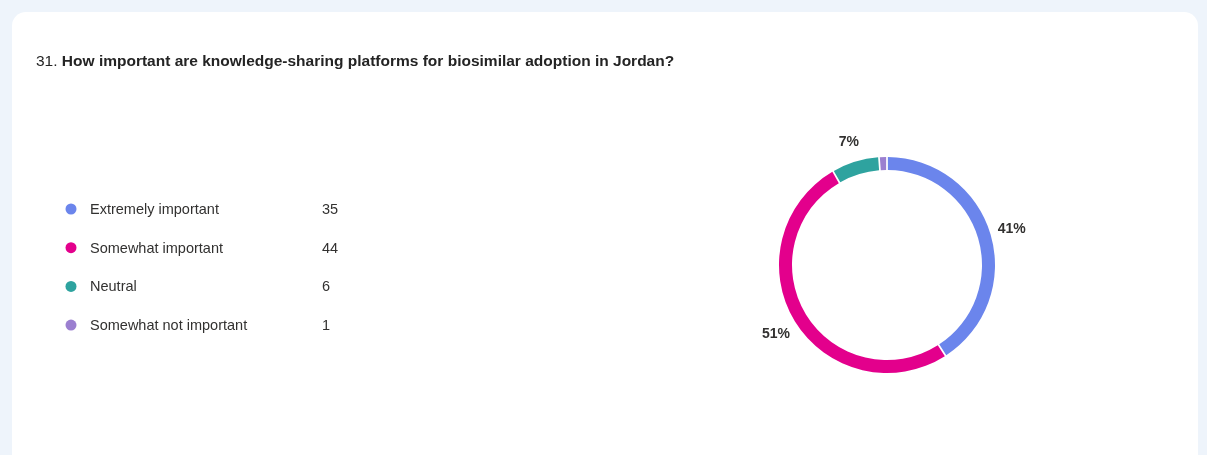  Describe the element at coordinates (326, 325) in the screenshot. I see `text: 1` at that location.